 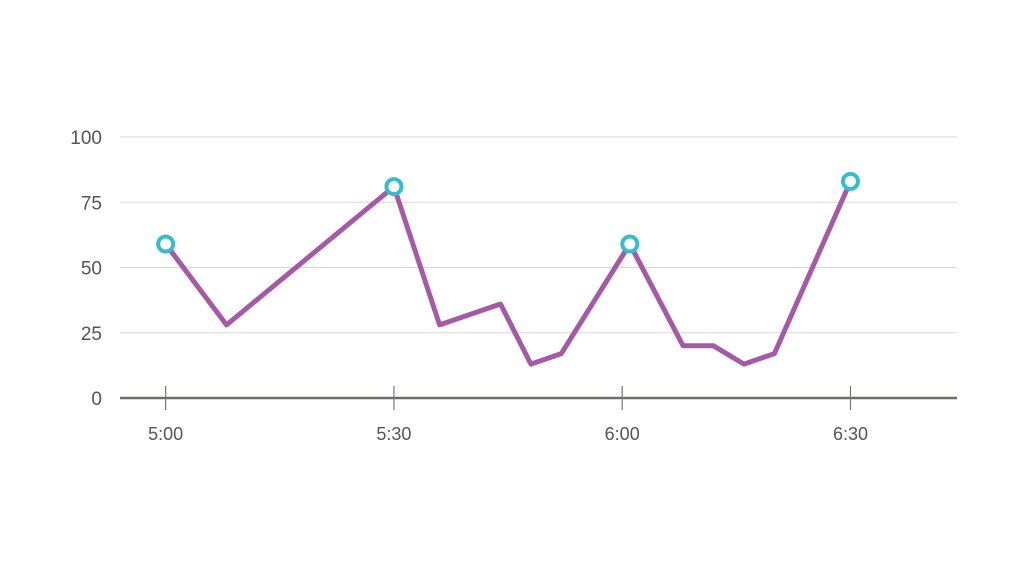 What do you see at coordinates (91, 334) in the screenshot?
I see `y-tick-label: 25` at bounding box center [91, 334].